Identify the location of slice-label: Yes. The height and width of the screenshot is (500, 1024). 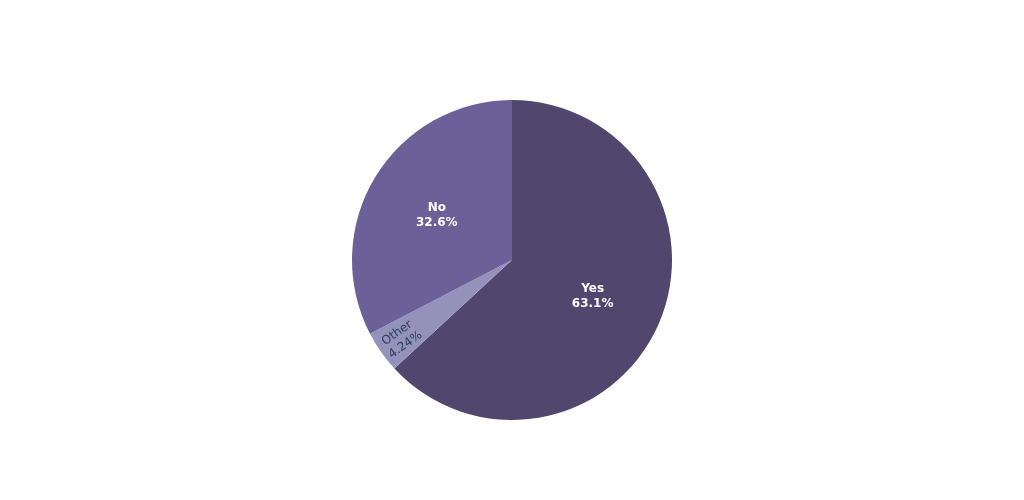
(592, 288).